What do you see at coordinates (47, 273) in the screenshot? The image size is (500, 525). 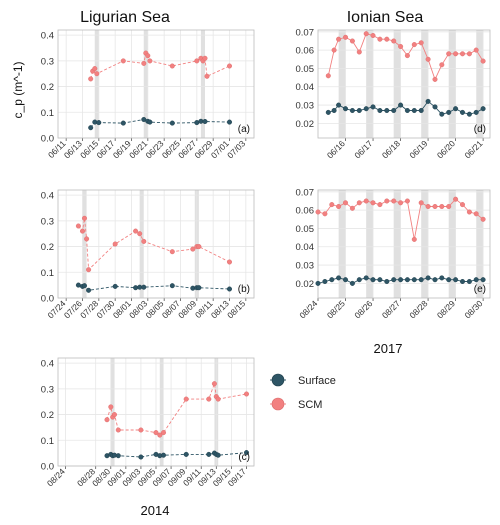 I see `y-tick-label: 0.1` at bounding box center [47, 273].